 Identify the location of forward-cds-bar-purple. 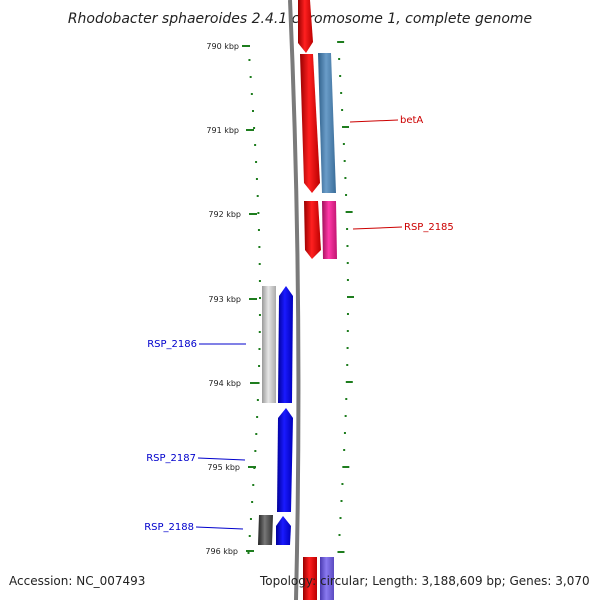
(327, 578).